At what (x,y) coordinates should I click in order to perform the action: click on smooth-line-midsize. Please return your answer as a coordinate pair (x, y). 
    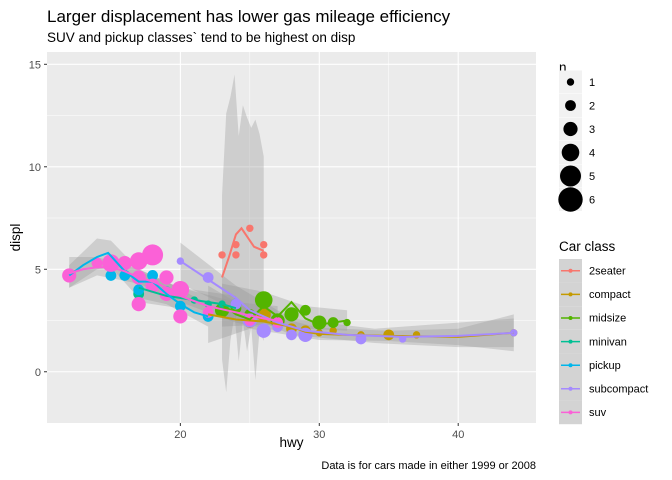
    Looking at the image, I should click on (284, 313).